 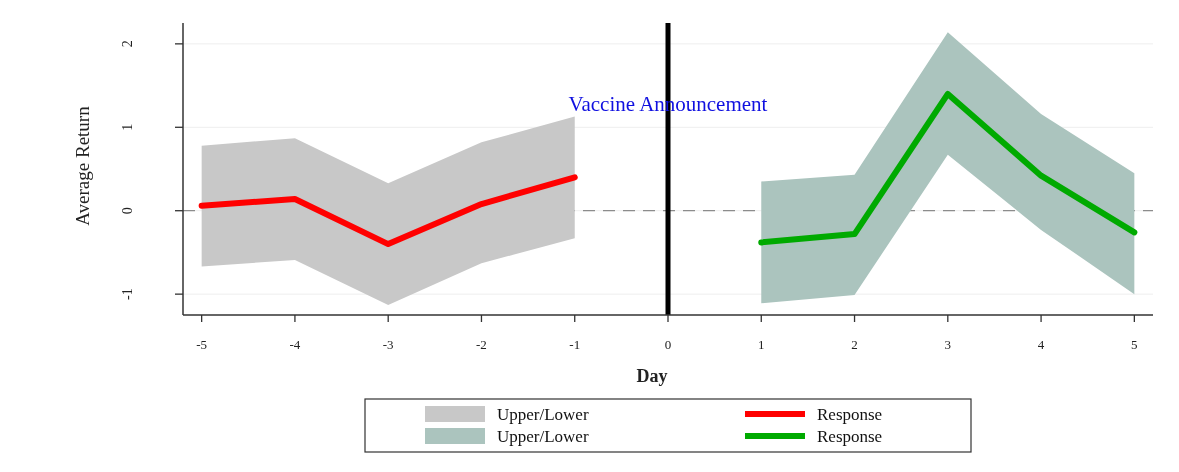 I want to click on x-tick-label: 5, so click(x=1134, y=344).